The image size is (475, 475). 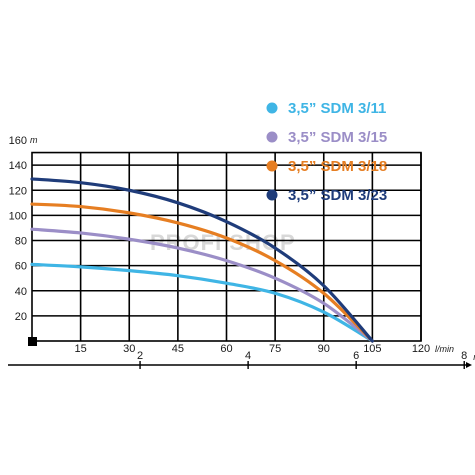 What do you see at coordinates (18, 166) in the screenshot?
I see `y-tick-label: 140` at bounding box center [18, 166].